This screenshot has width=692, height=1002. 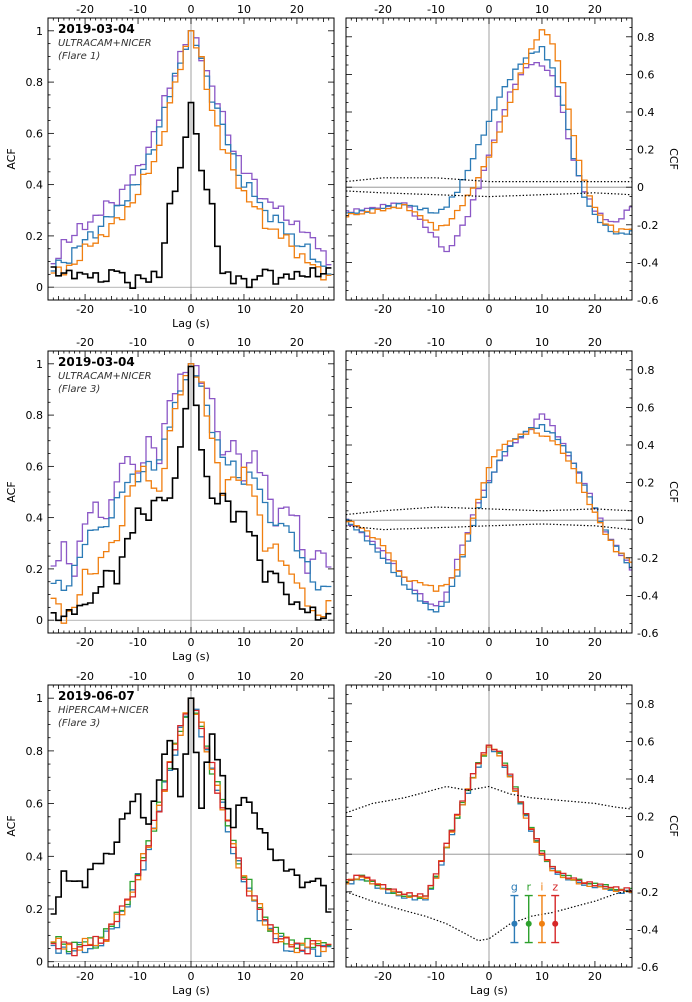 I want to click on panel-flare: (Flare 1), so click(x=79, y=56).